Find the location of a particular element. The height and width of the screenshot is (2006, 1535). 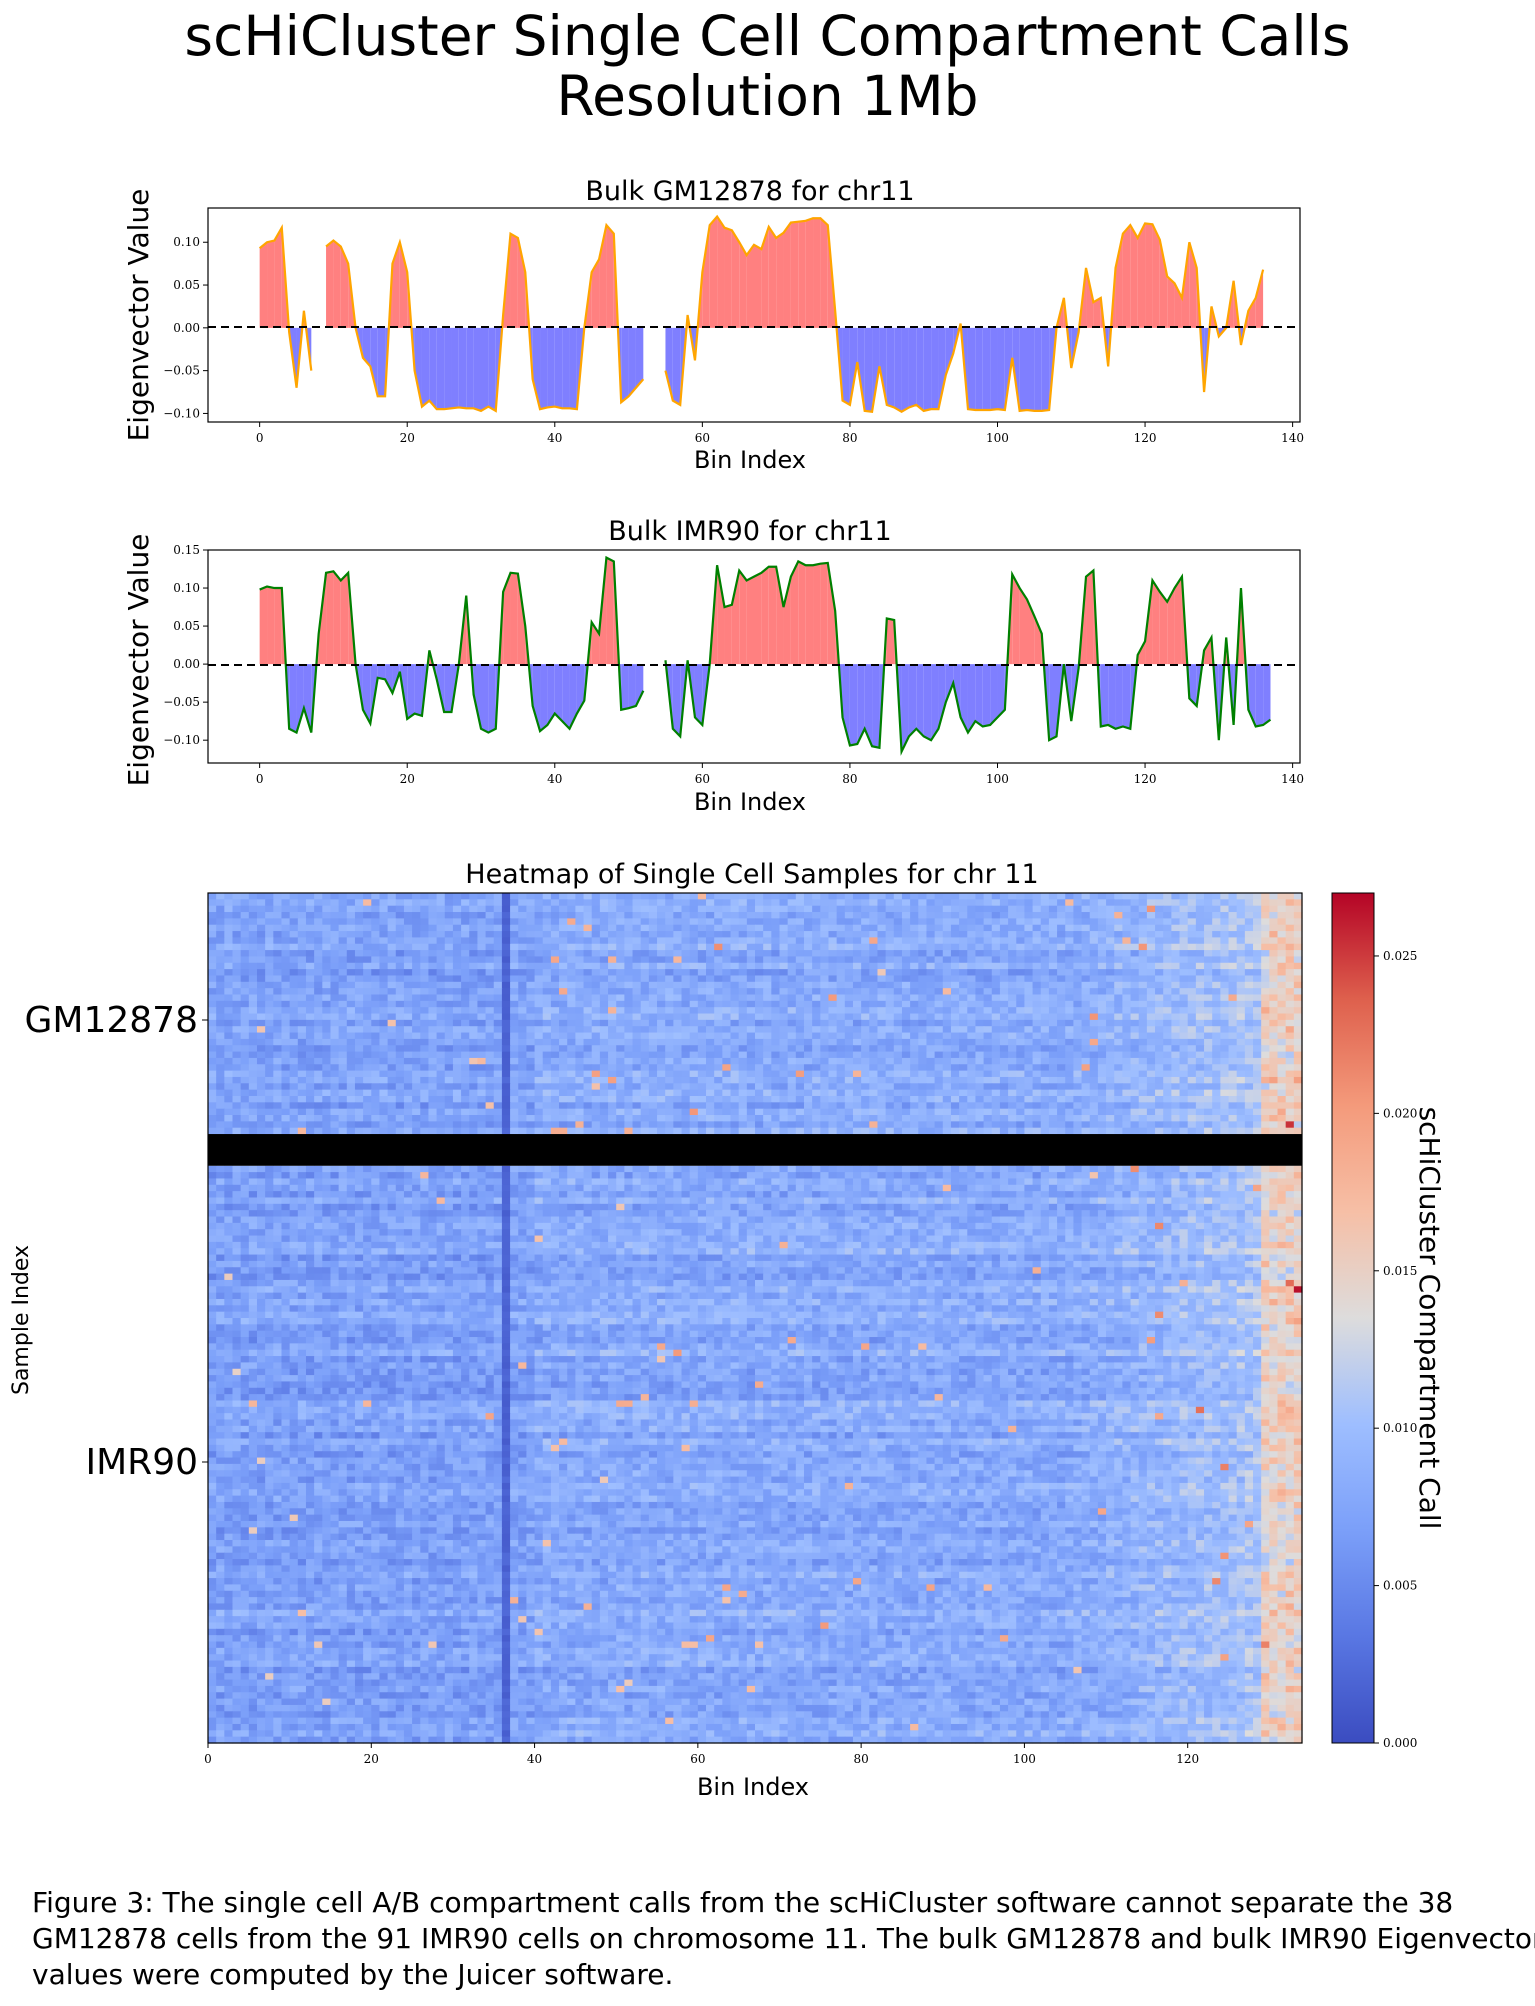

heatmap-cell-r32-b114 is located at coordinates (1143, 1099).